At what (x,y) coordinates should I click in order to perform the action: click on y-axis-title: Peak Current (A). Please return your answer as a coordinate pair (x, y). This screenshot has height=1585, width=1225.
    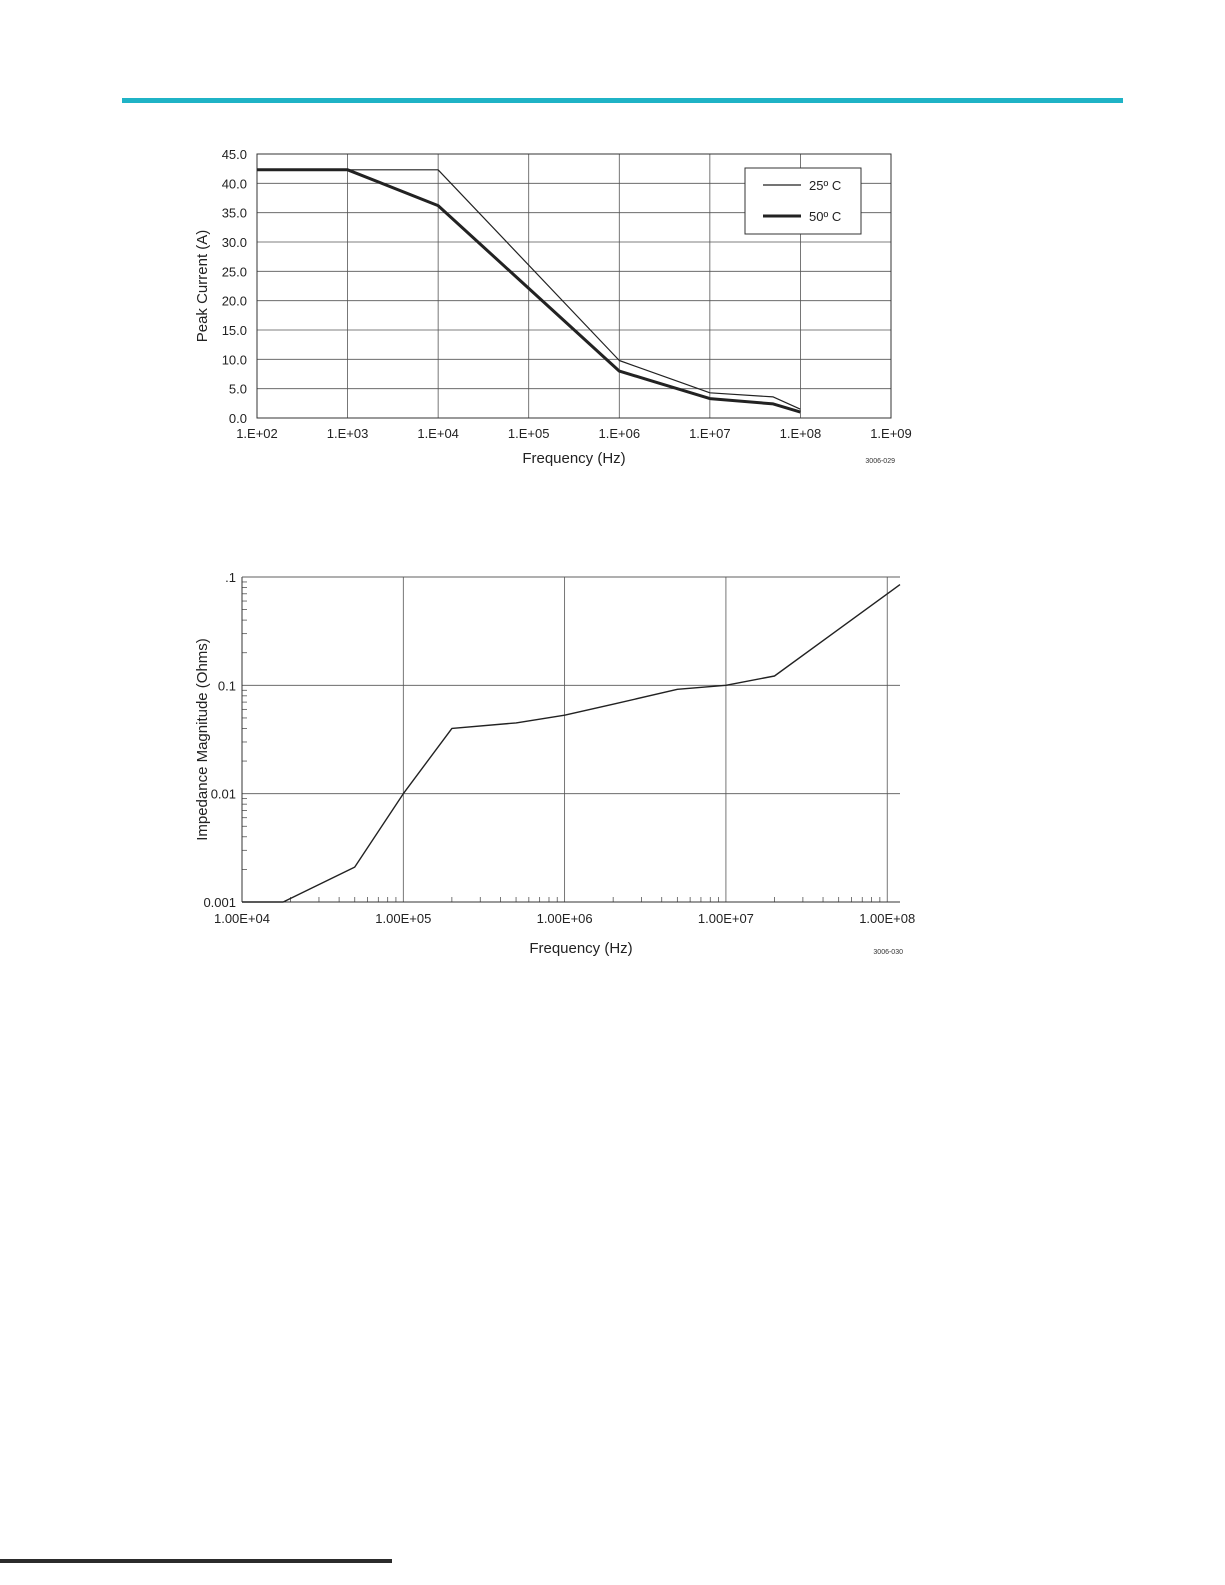
    Looking at the image, I should click on (202, 286).